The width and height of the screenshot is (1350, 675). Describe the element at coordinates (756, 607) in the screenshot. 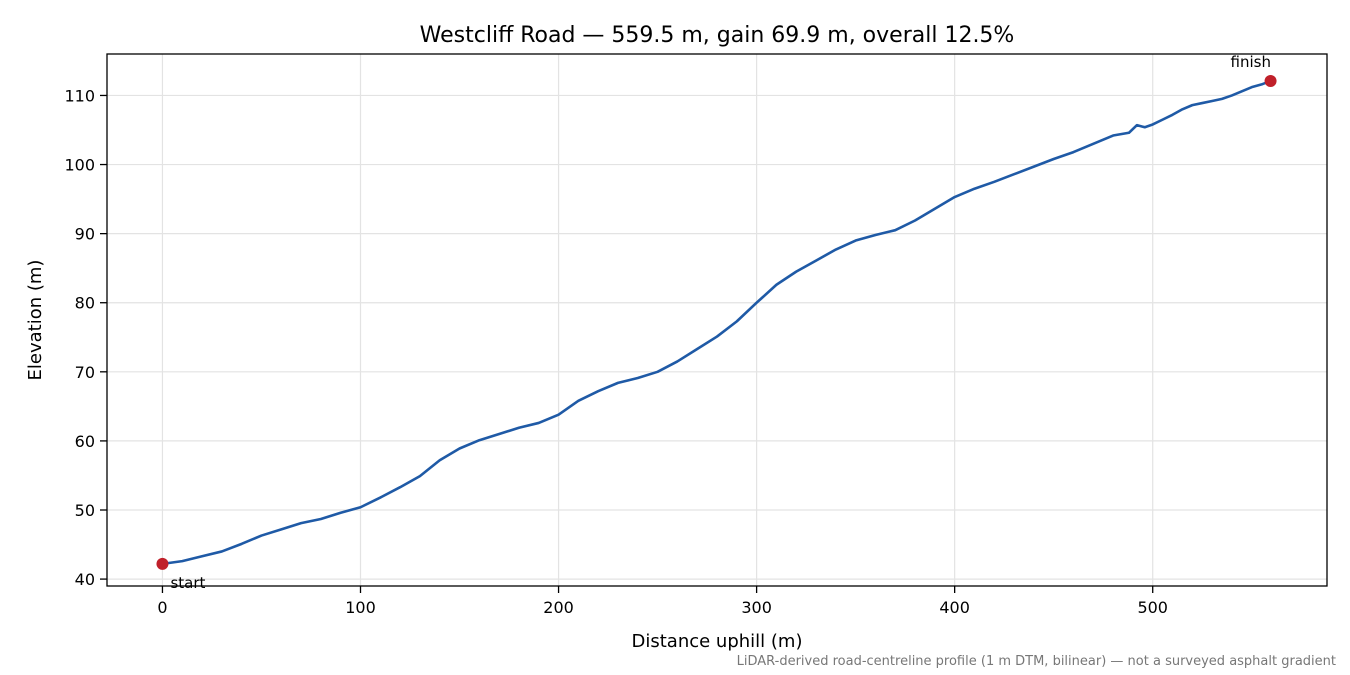

I see `x-tick-label: 300` at that location.